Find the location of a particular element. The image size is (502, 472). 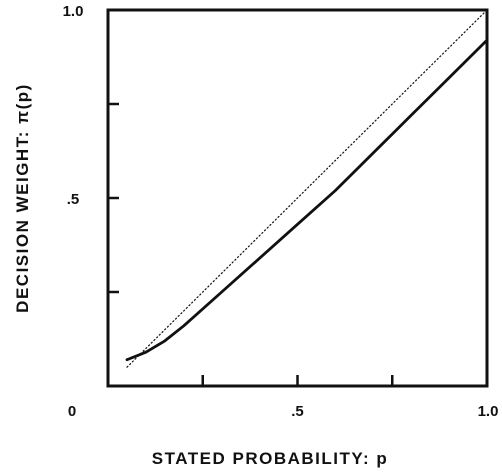

x-axis-ticks is located at coordinates (345, 380).